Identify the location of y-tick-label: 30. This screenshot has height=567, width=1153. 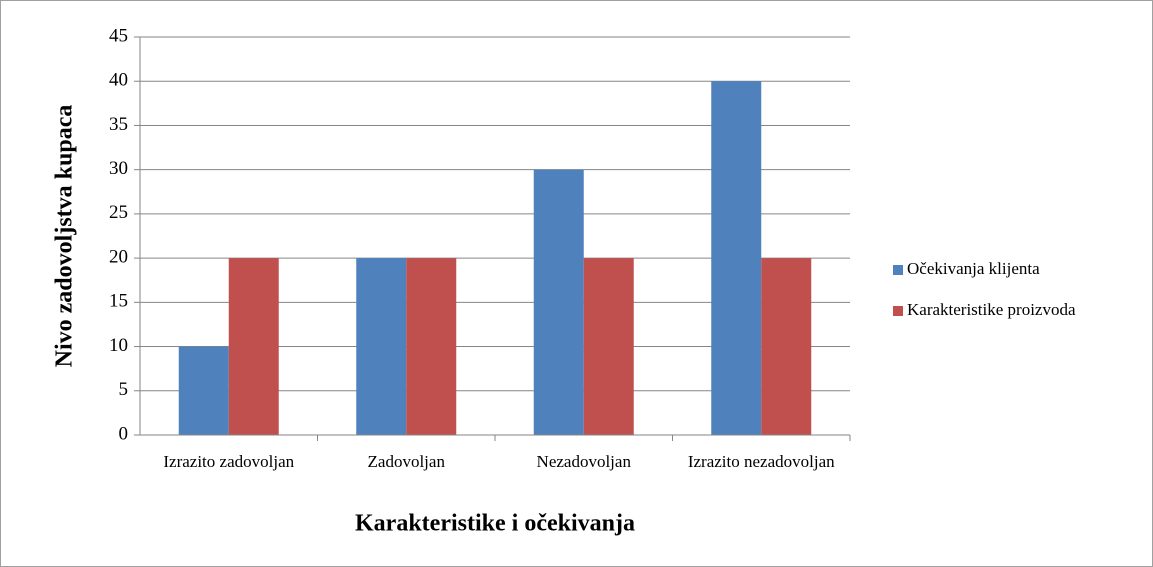
(118, 168).